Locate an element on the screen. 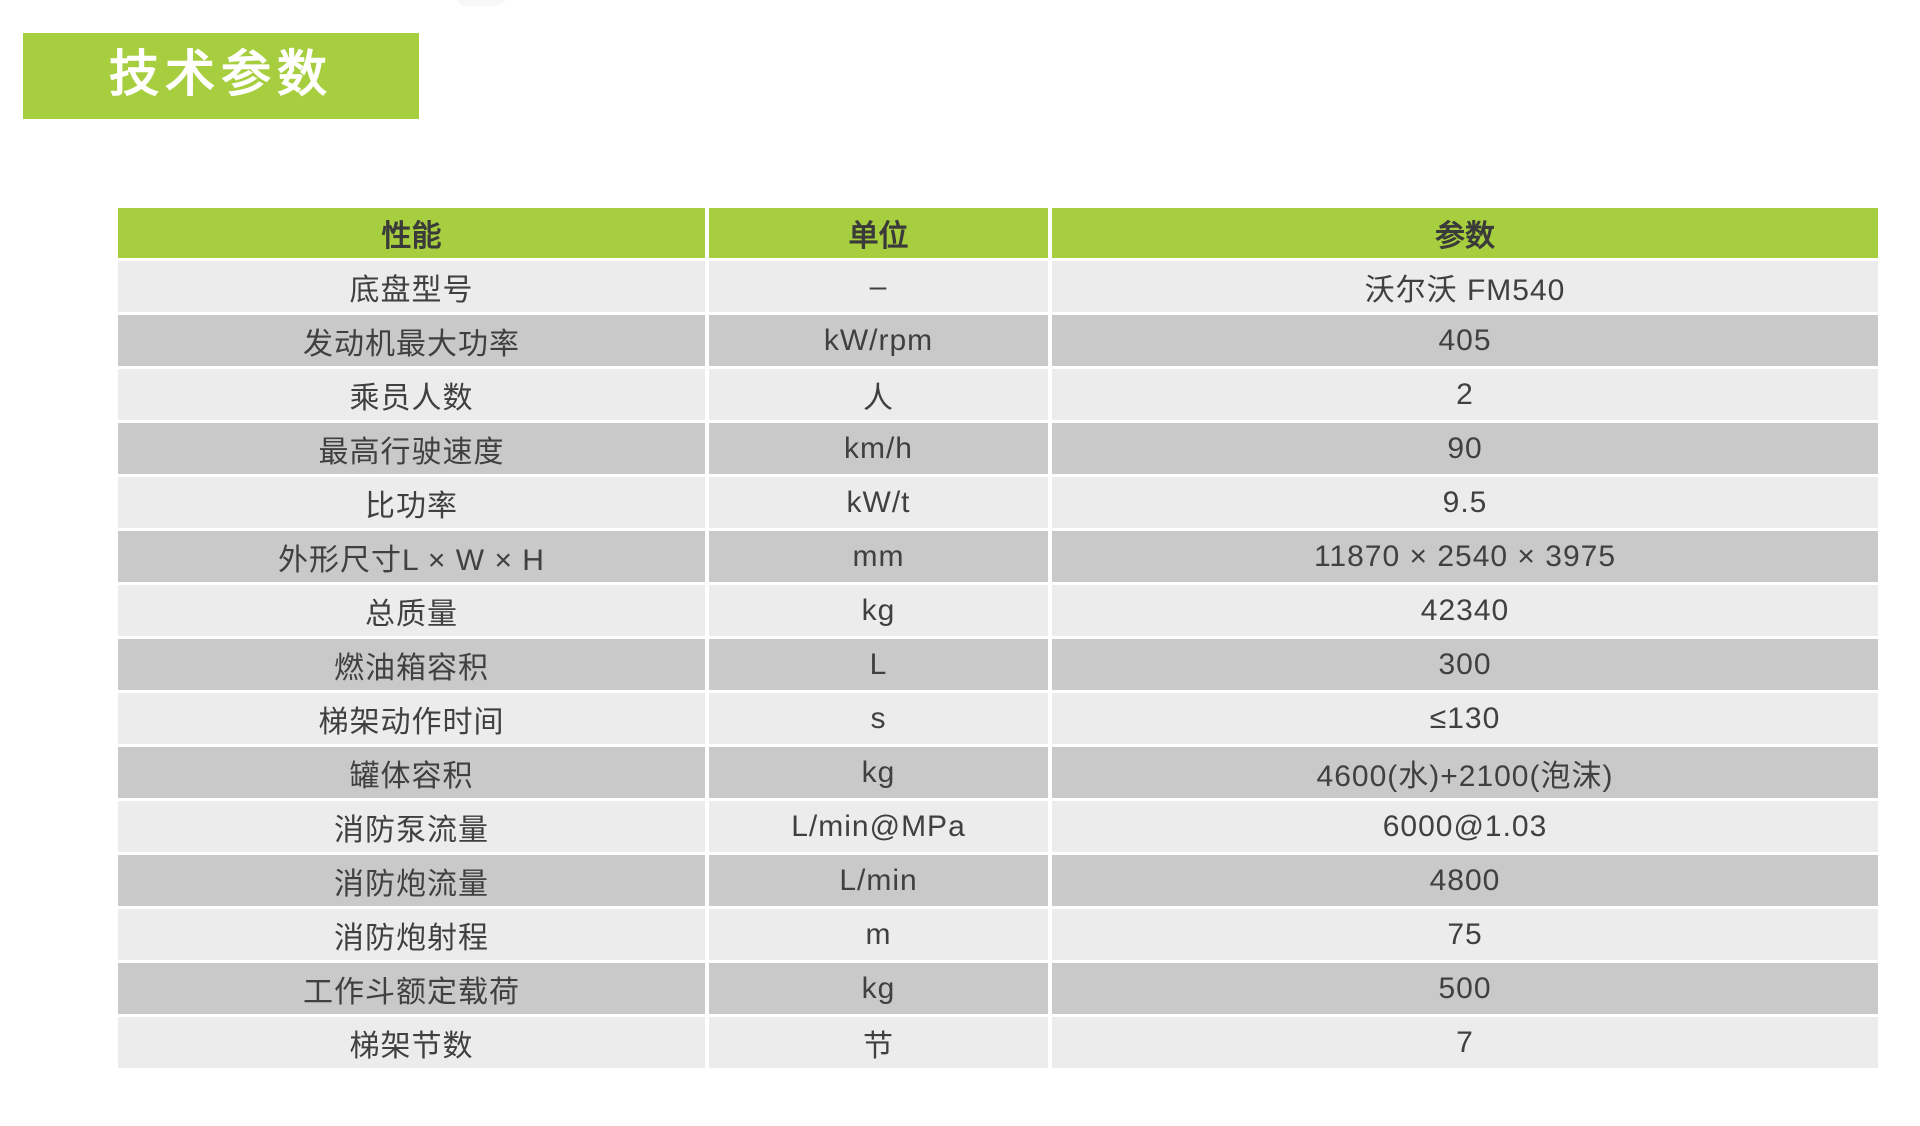  table-row: 比功率 kW/t 9.5 is located at coordinates (998, 503).